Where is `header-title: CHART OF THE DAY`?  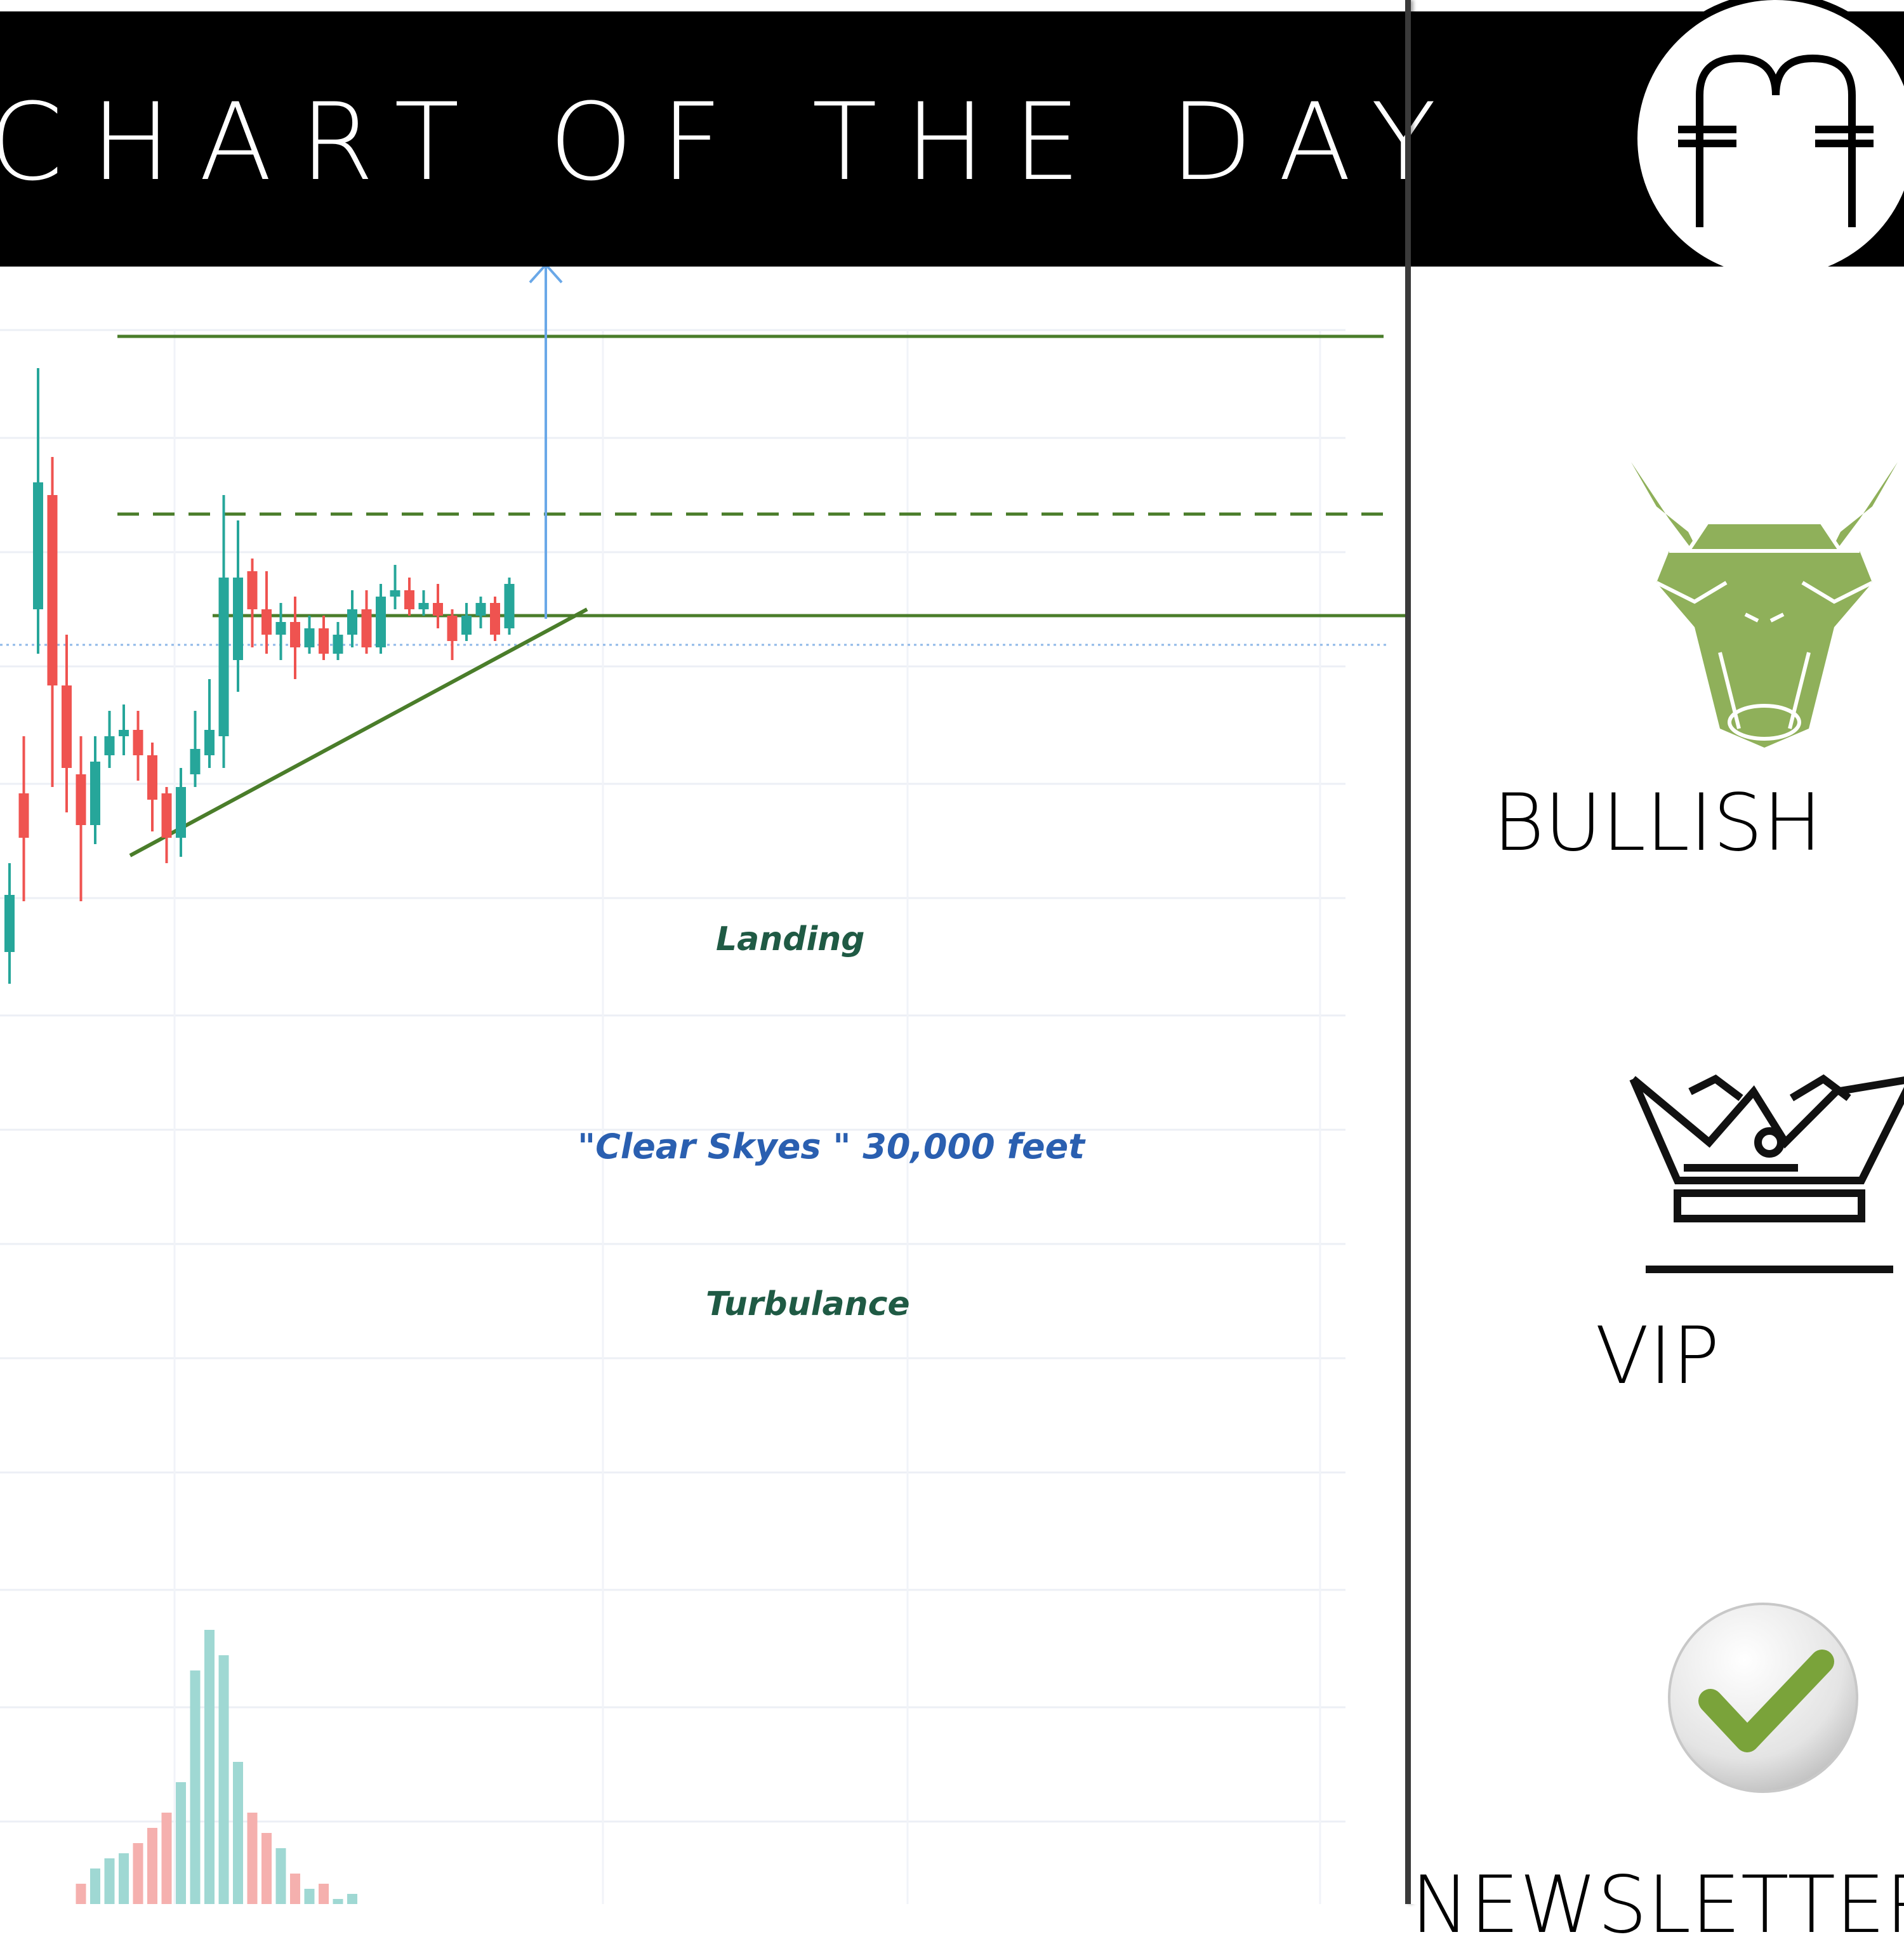 header-title: CHART OF THE DAY is located at coordinates (732, 142).